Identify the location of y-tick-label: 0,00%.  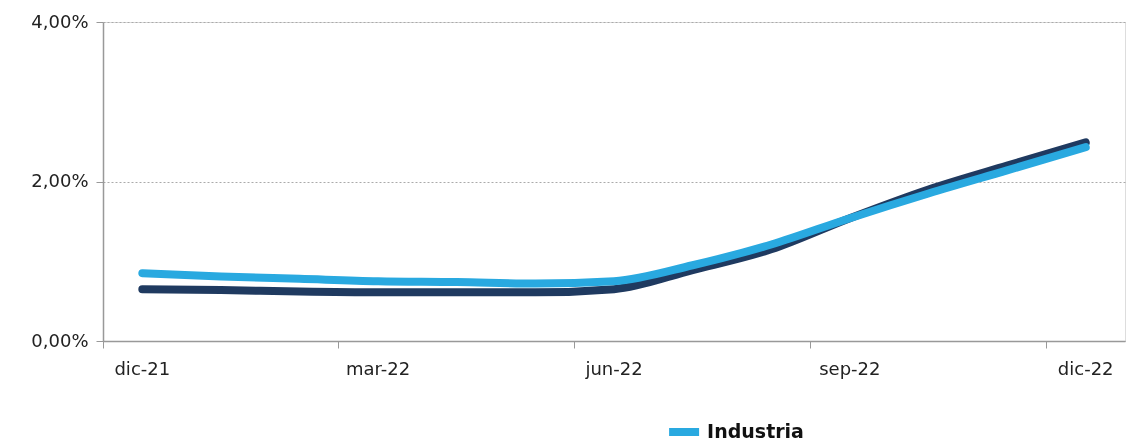
(60, 340).